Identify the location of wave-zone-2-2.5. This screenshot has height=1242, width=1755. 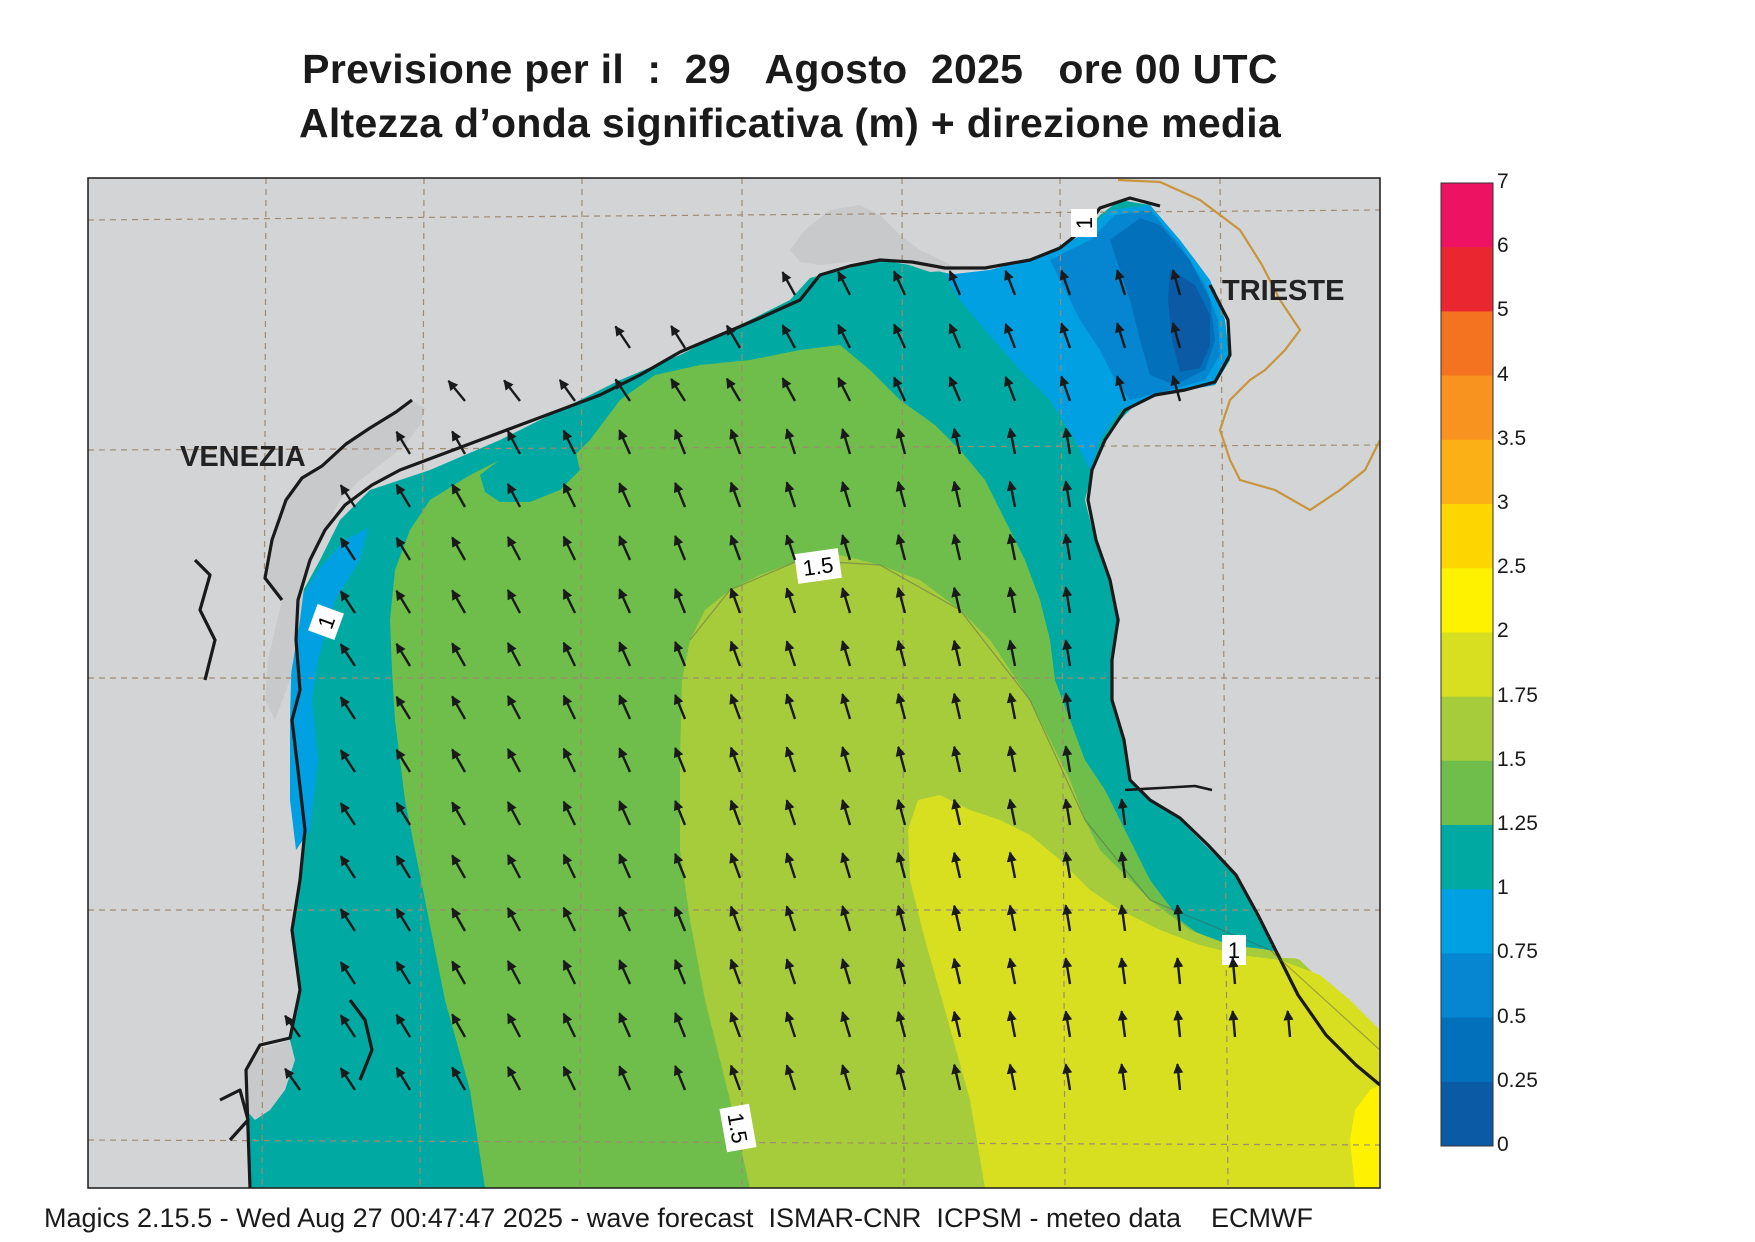
(1365, 1136).